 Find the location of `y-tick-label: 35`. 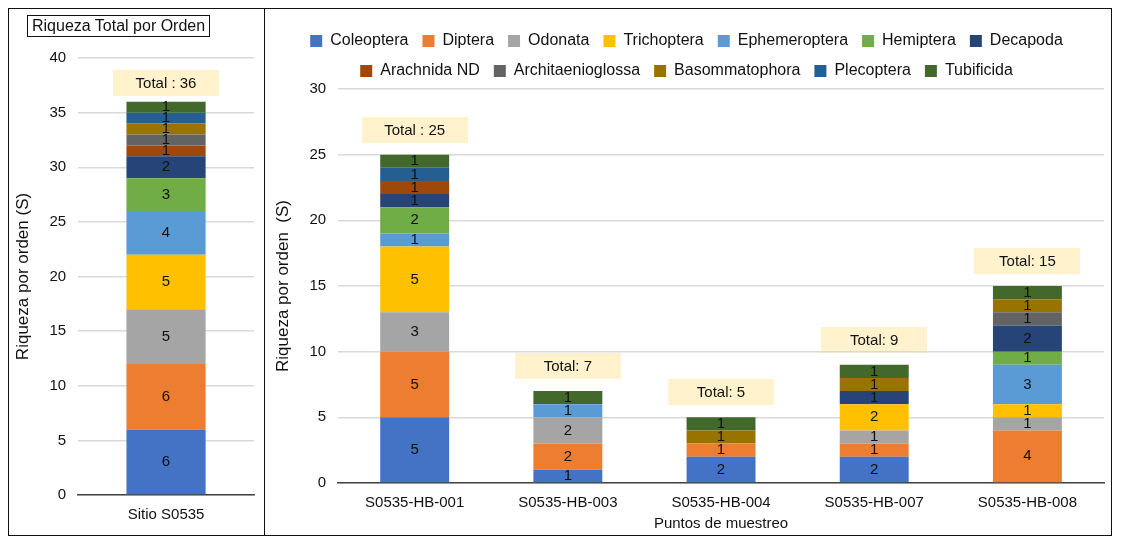

y-tick-label: 35 is located at coordinates (58, 111).